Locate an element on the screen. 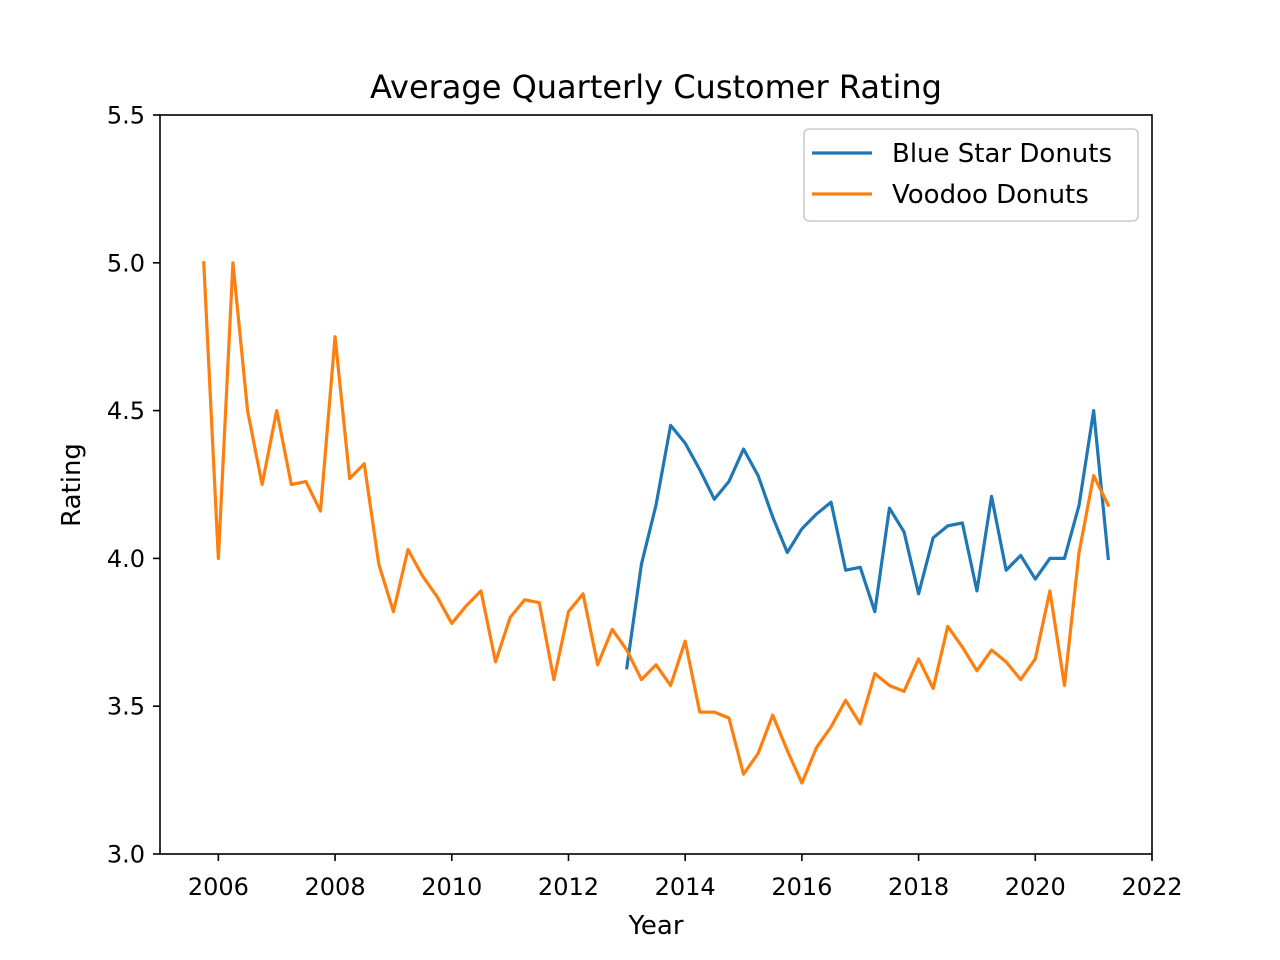 Image resolution: width=1280 pixels, height=960 pixels. chart-title: Average Quarterly Customer Rating is located at coordinates (656, 87).